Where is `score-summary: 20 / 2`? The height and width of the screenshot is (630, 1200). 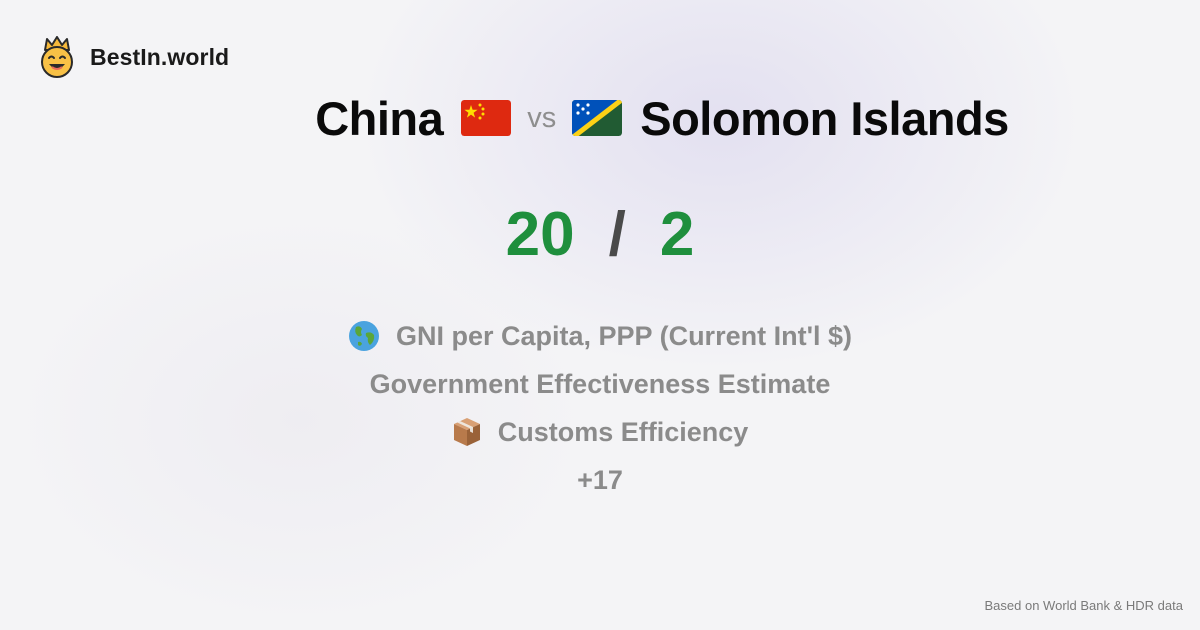 score-summary: 20 / 2 is located at coordinates (600, 234).